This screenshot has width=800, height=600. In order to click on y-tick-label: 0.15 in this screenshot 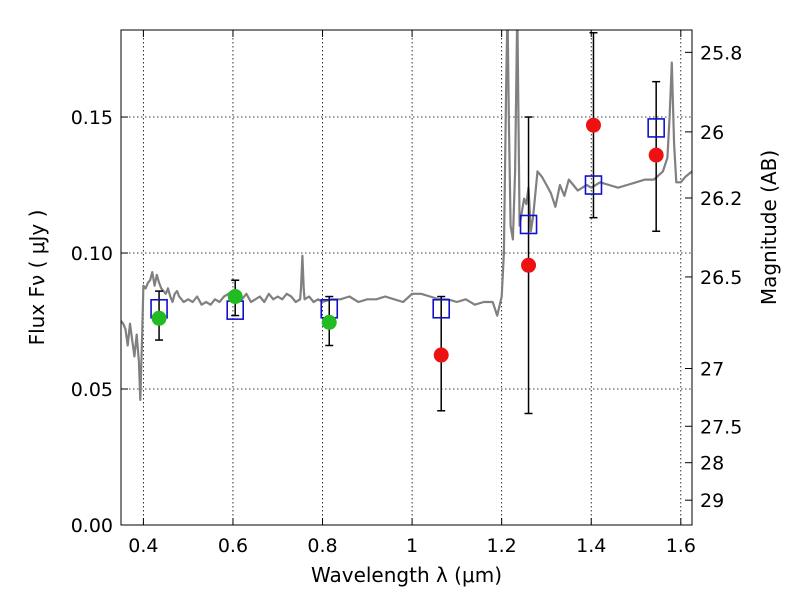, I will do `click(92, 118)`.